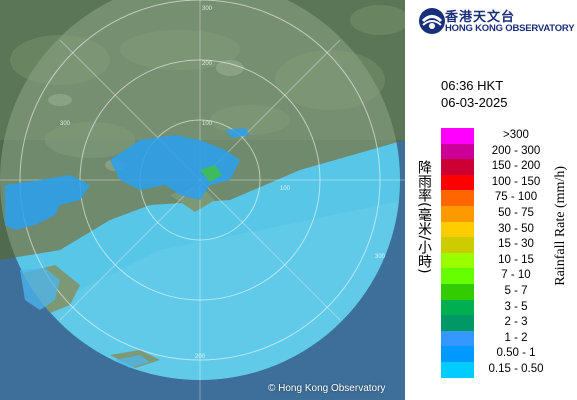 Image resolution: width=577 pixels, height=400 pixels. Describe the element at coordinates (516, 197) in the screenshot. I see `legend-label: 75 - 100` at that location.